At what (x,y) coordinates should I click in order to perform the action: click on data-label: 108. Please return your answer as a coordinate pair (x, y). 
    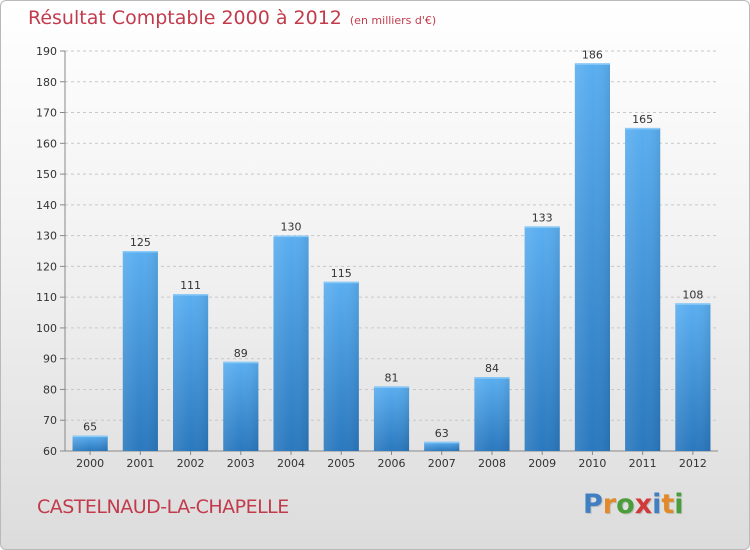
    Looking at the image, I should click on (692, 294).